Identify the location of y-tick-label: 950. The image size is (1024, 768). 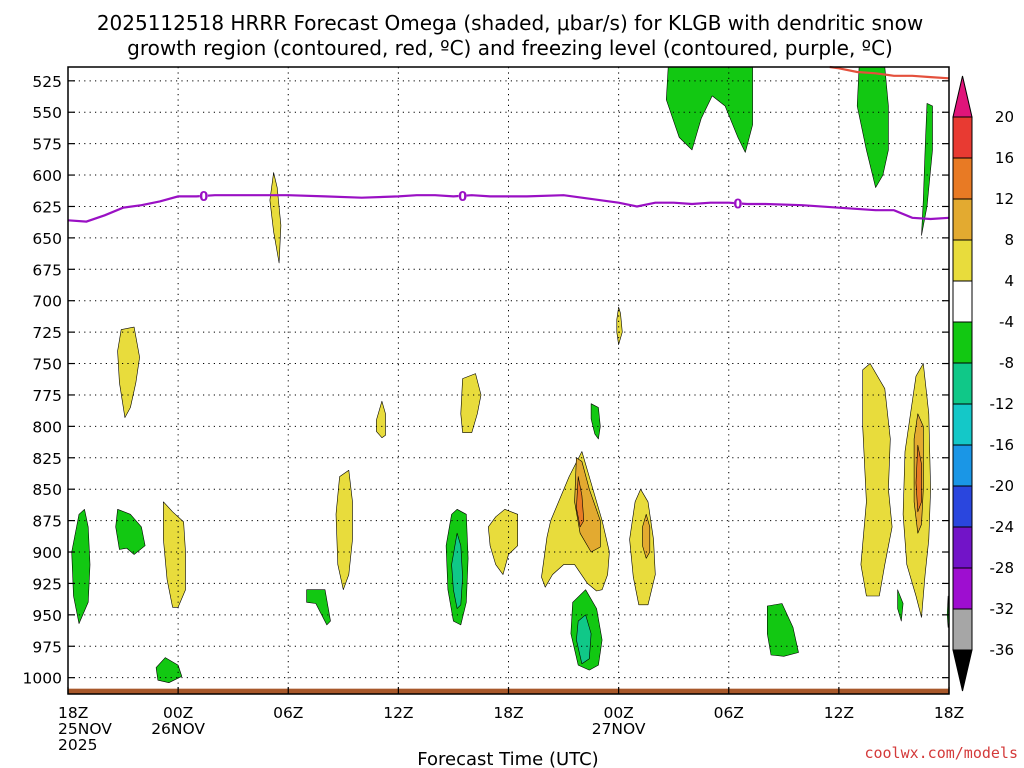
(47, 616).